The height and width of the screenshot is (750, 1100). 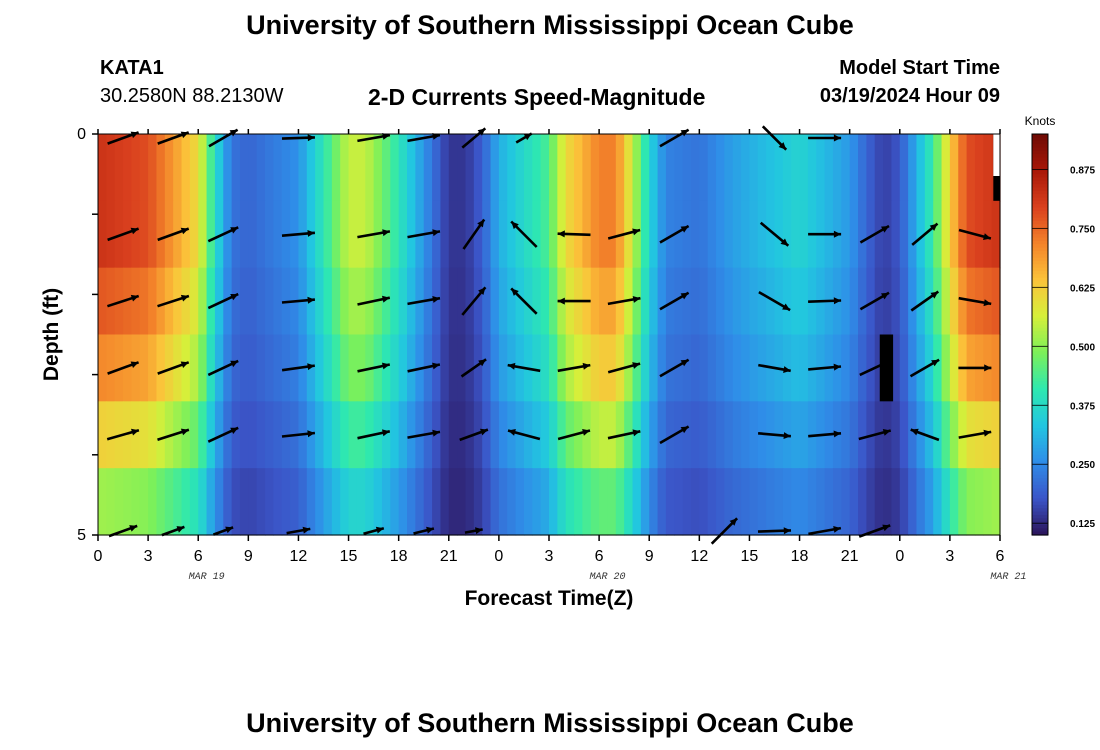 What do you see at coordinates (800, 556) in the screenshot?
I see `x-tick-label: 18` at bounding box center [800, 556].